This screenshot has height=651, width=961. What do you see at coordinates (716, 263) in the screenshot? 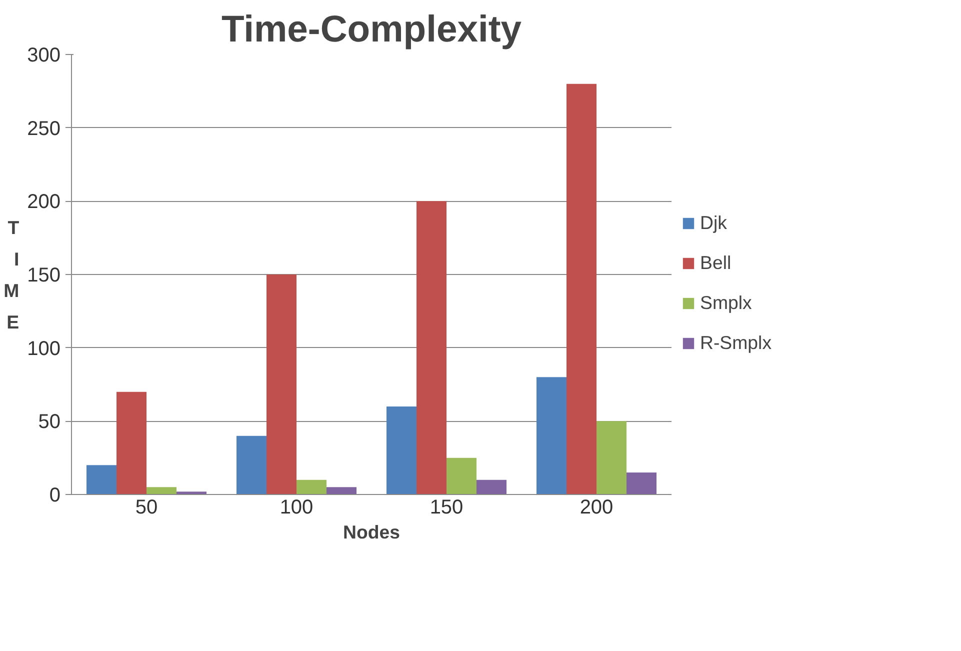
I see `legend-label: Bell` at bounding box center [716, 263].